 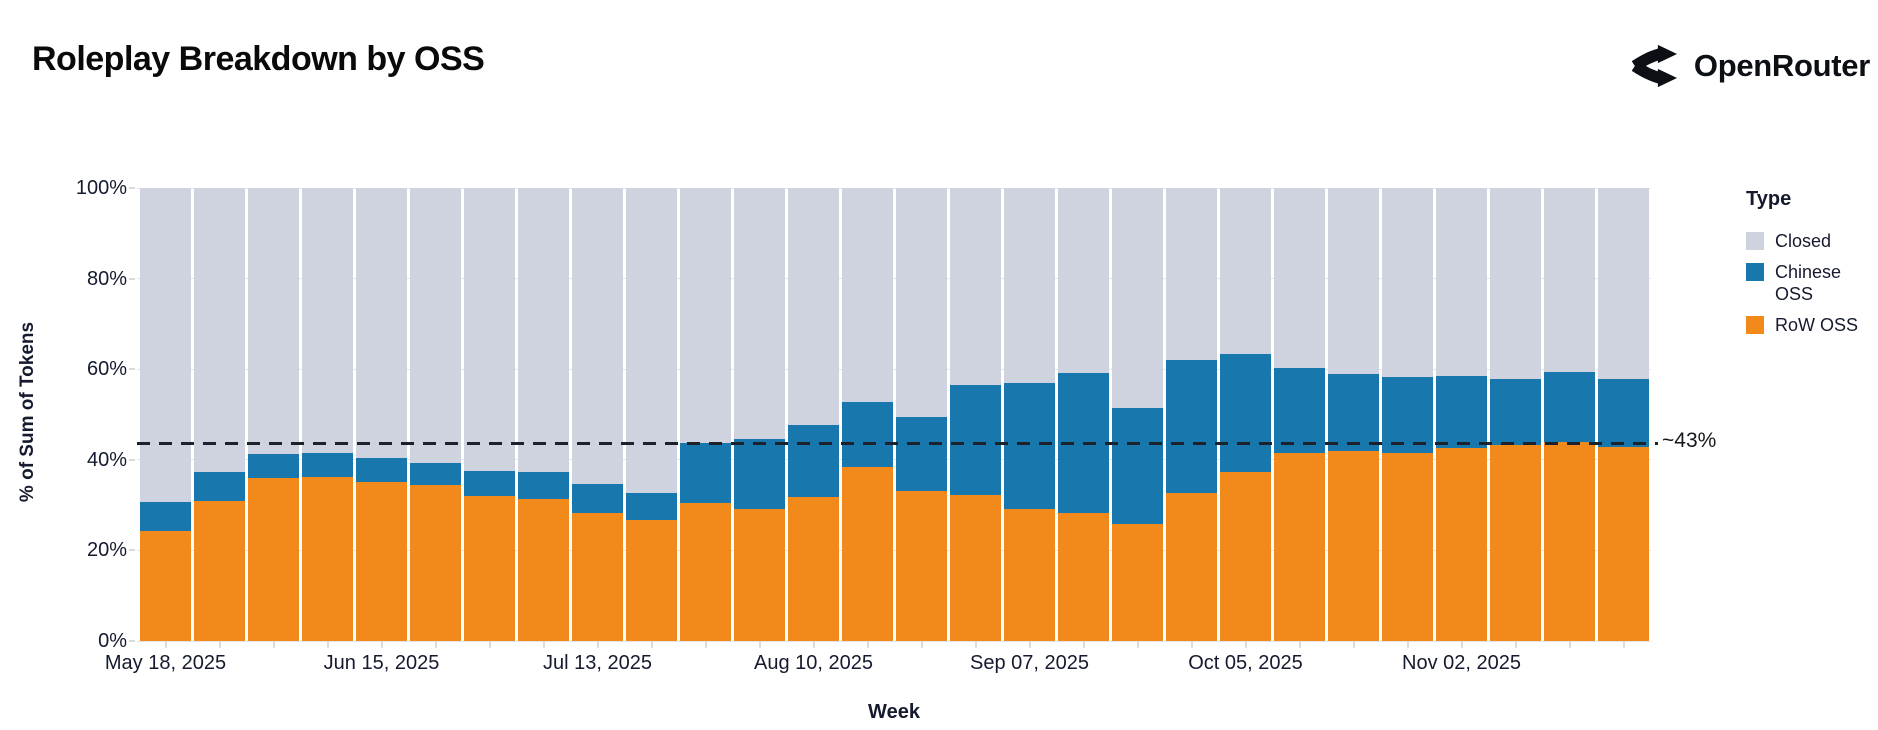 I want to click on legend-item-closed: Closed, so click(x=1805, y=242).